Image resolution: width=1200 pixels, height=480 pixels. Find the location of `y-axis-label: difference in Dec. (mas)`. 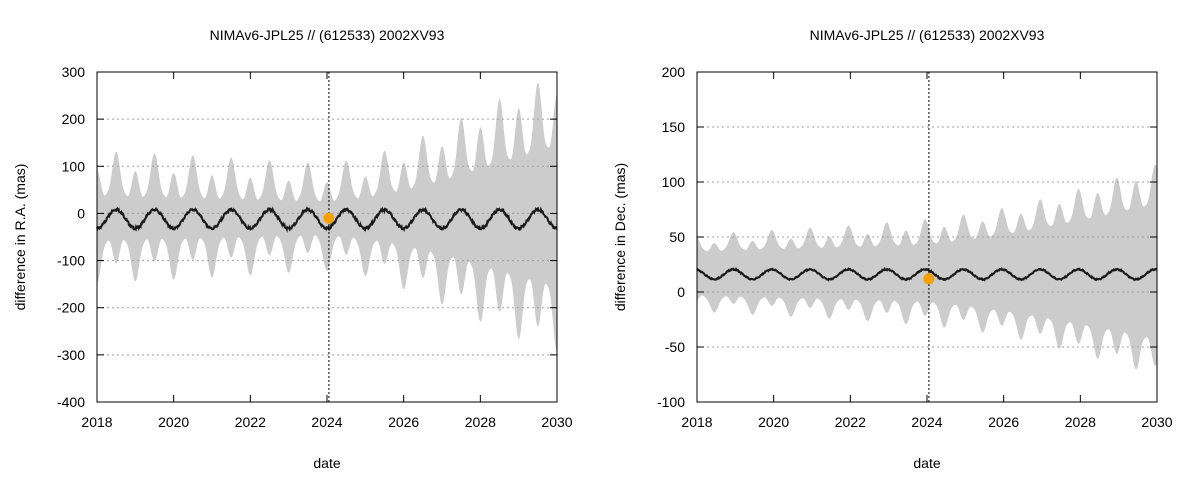

y-axis-label: difference in Dec. (mas) is located at coordinates (620, 237).